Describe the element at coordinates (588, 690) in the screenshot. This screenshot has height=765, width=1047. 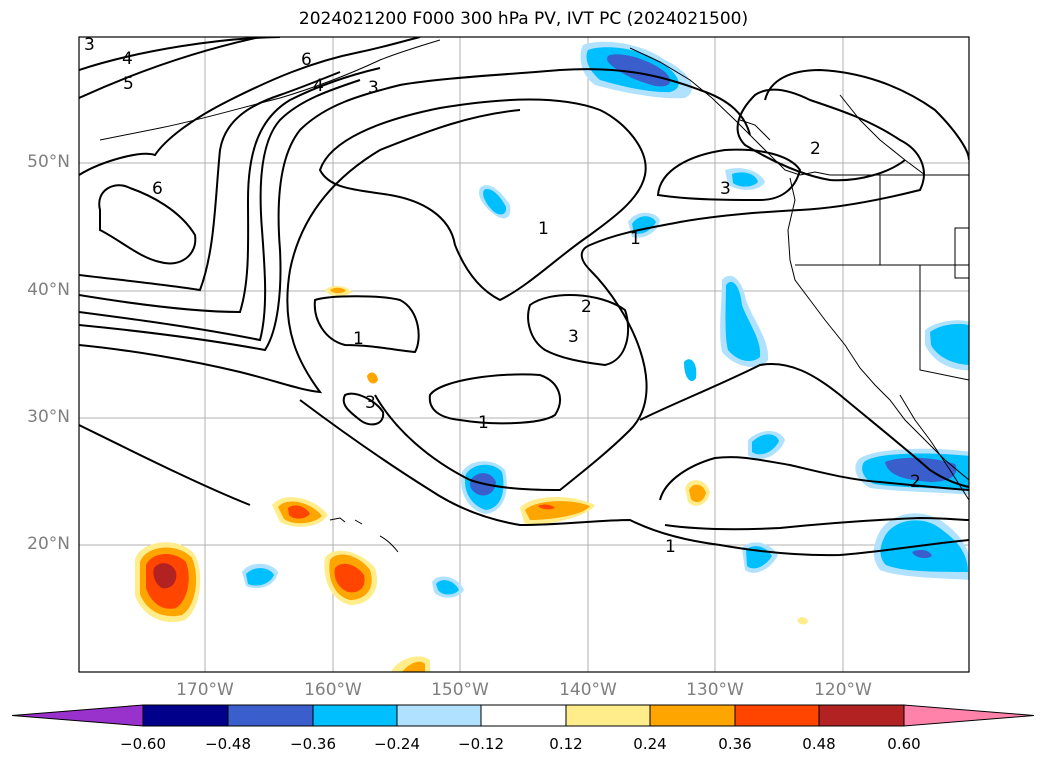
I see `lon-label-140w: 140°W` at that location.